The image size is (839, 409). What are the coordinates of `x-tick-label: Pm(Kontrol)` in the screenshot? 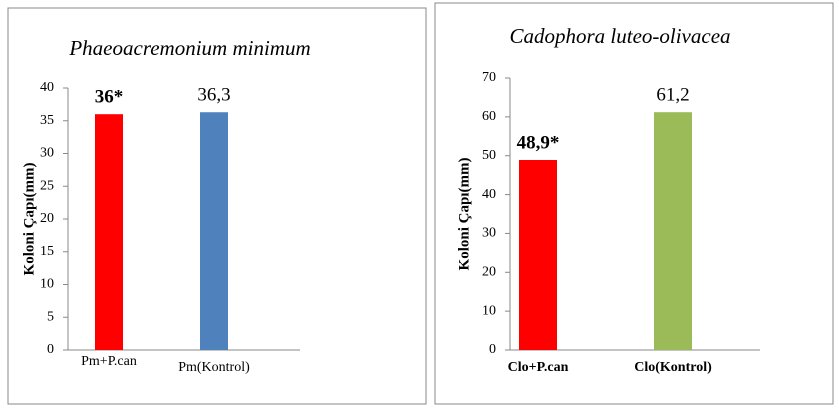 It's located at (214, 367).